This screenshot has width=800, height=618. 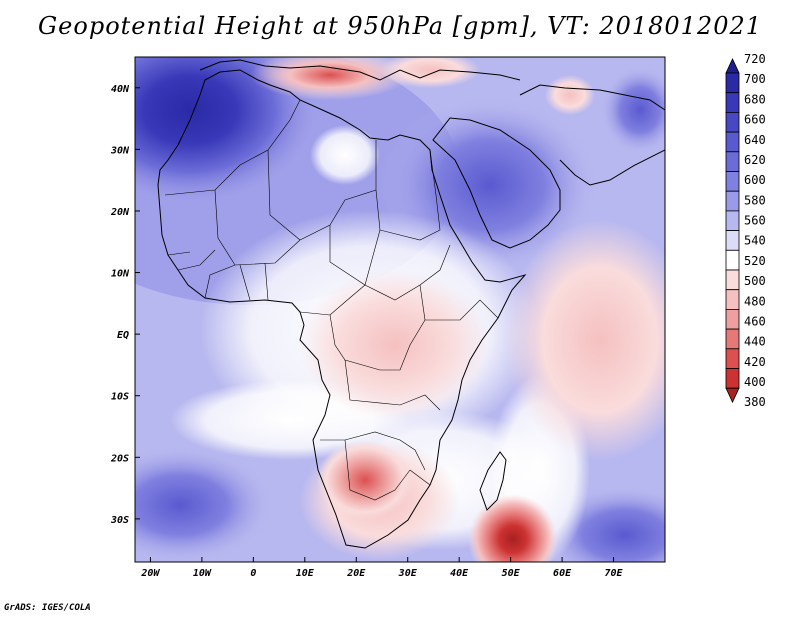 What do you see at coordinates (202, 573) in the screenshot?
I see `x-tick-label: 10W` at bounding box center [202, 573].